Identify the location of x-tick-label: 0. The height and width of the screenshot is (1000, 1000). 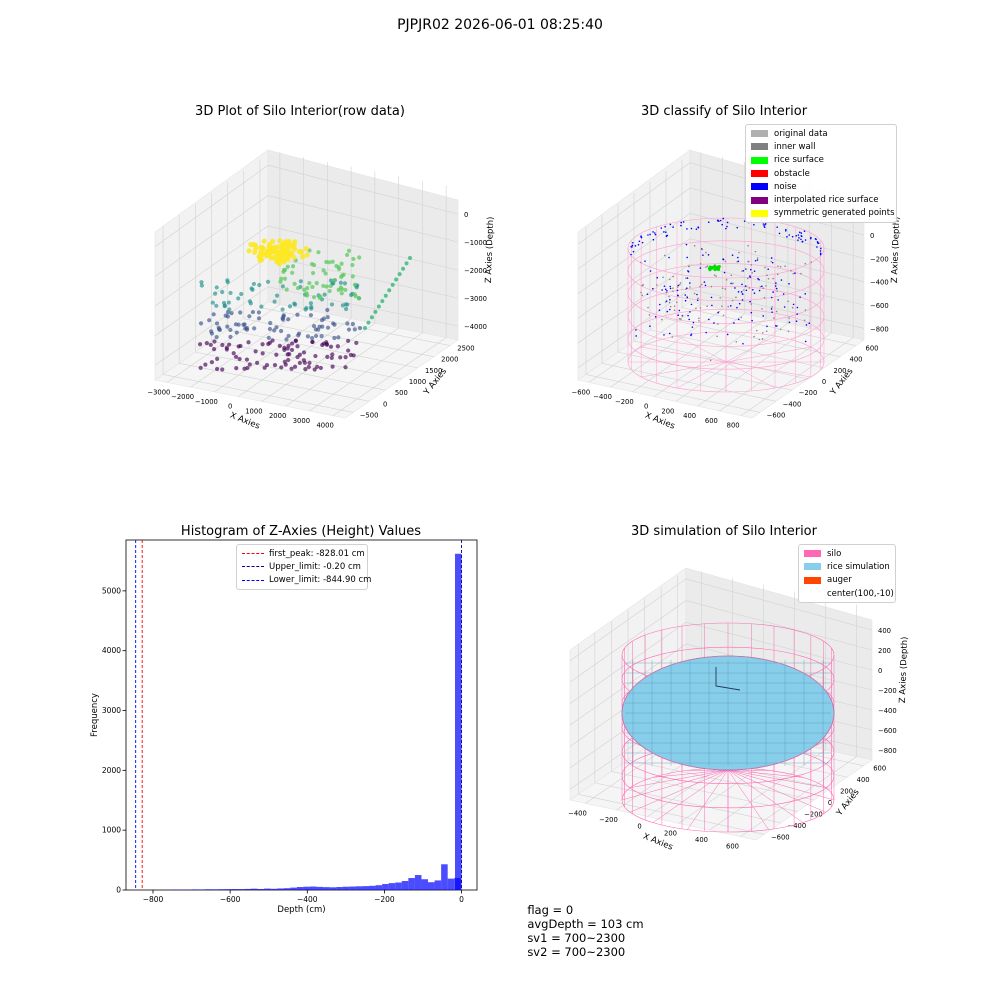
(639, 827).